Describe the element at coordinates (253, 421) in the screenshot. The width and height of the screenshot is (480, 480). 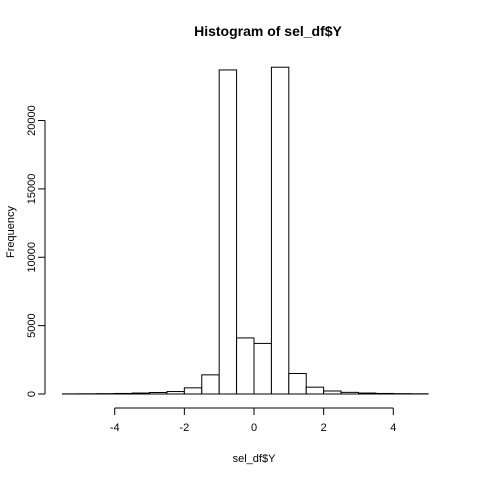
I see `x-axis: -4 -2 0 2 4` at that location.